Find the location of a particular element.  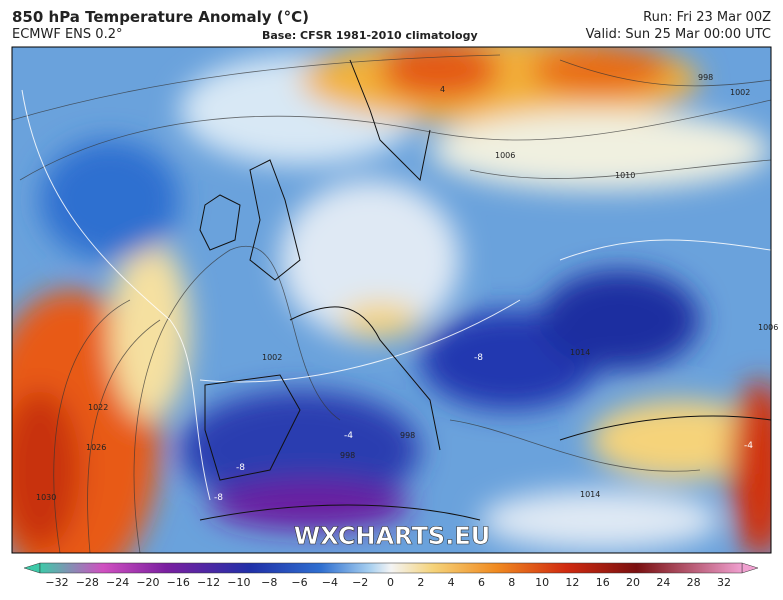

valid: Valid: Sun 25 Mar 00:00 UTC is located at coordinates (678, 34).